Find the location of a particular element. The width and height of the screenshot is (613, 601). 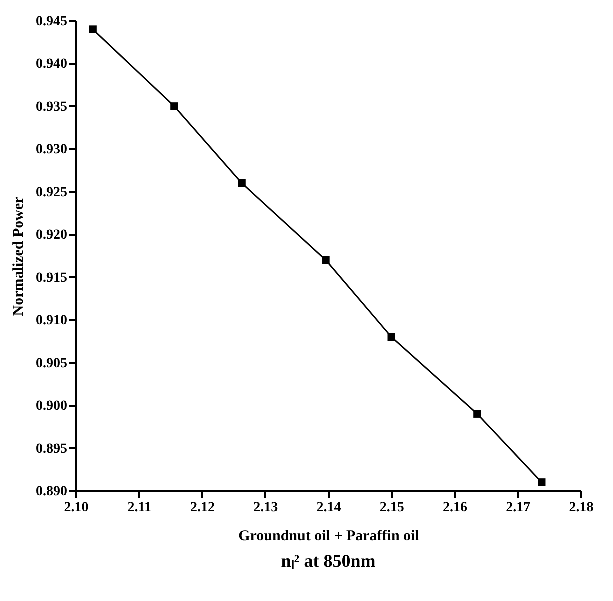

y-tick-label: 0.920 is located at coordinates (52, 236).